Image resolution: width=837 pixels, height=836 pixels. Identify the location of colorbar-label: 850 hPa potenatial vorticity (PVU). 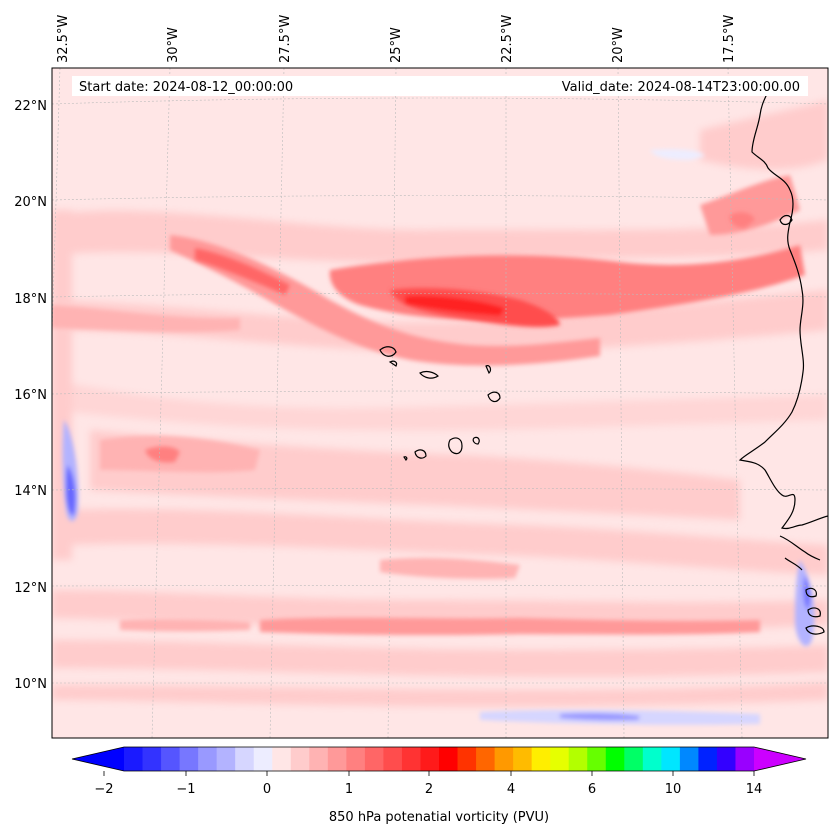
(439, 817).